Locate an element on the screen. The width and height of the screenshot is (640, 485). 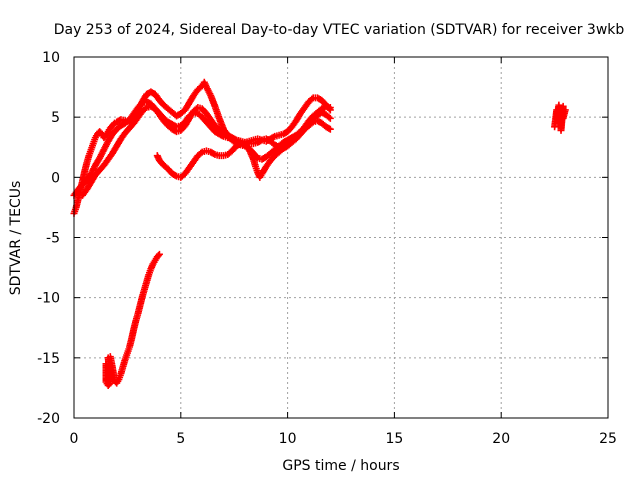
y-tick-label: -5 is located at coordinates (53, 239).